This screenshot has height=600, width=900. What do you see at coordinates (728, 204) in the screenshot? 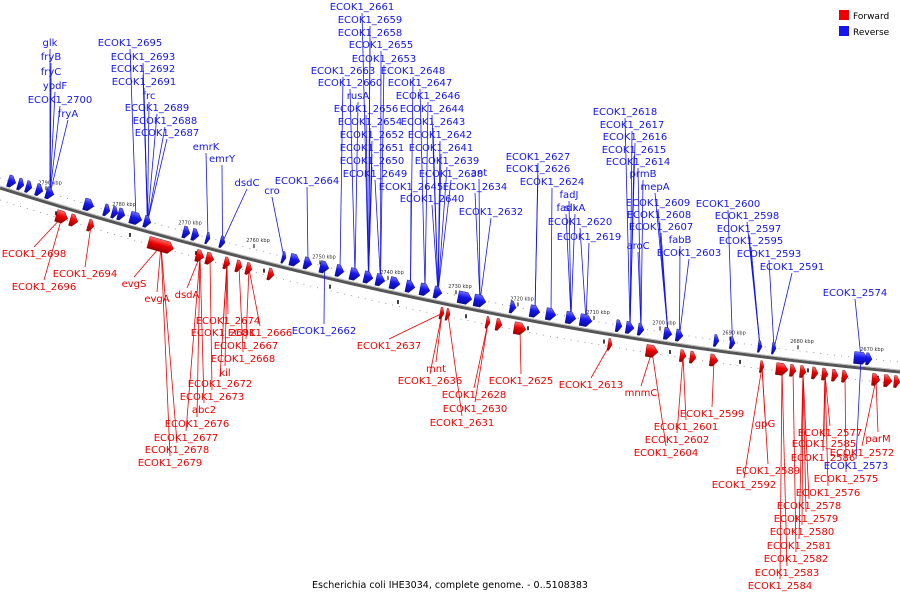
I see `reverse-gene-label: ECOK1_2600` at bounding box center [728, 204].